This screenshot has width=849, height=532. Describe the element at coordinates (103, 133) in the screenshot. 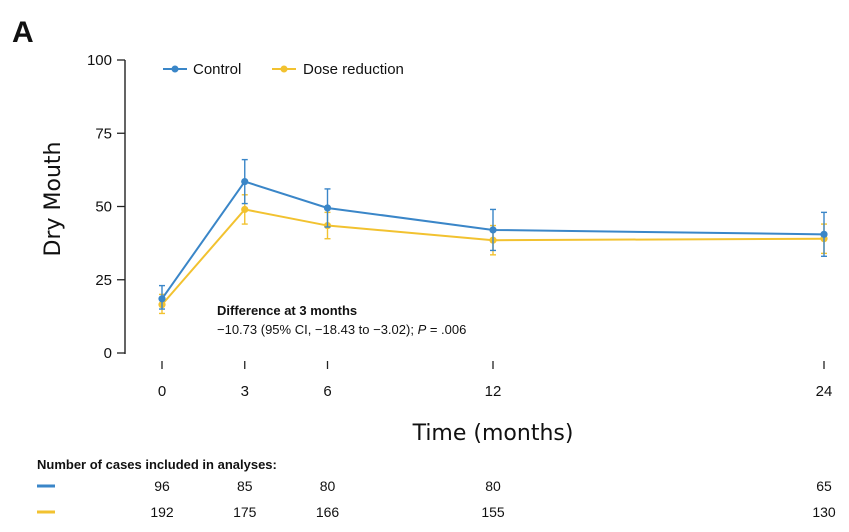

I see `y-tick-label: 75` at that location.